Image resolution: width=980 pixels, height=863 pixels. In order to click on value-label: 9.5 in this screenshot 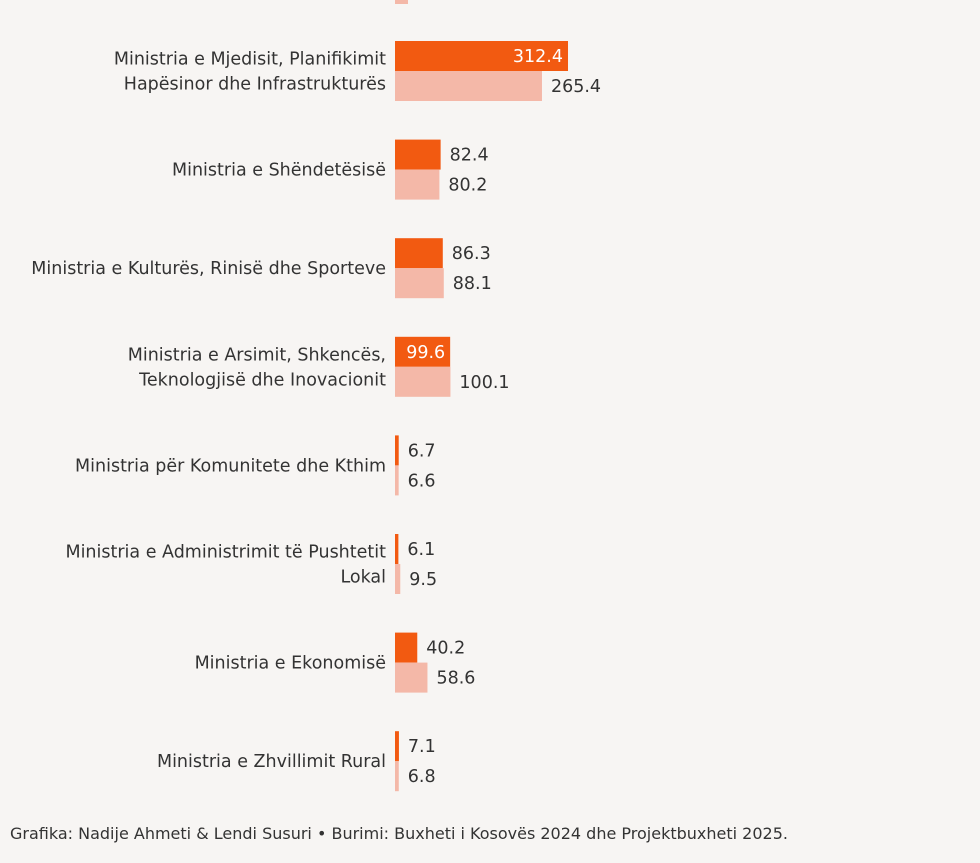, I will do `click(423, 580)`.